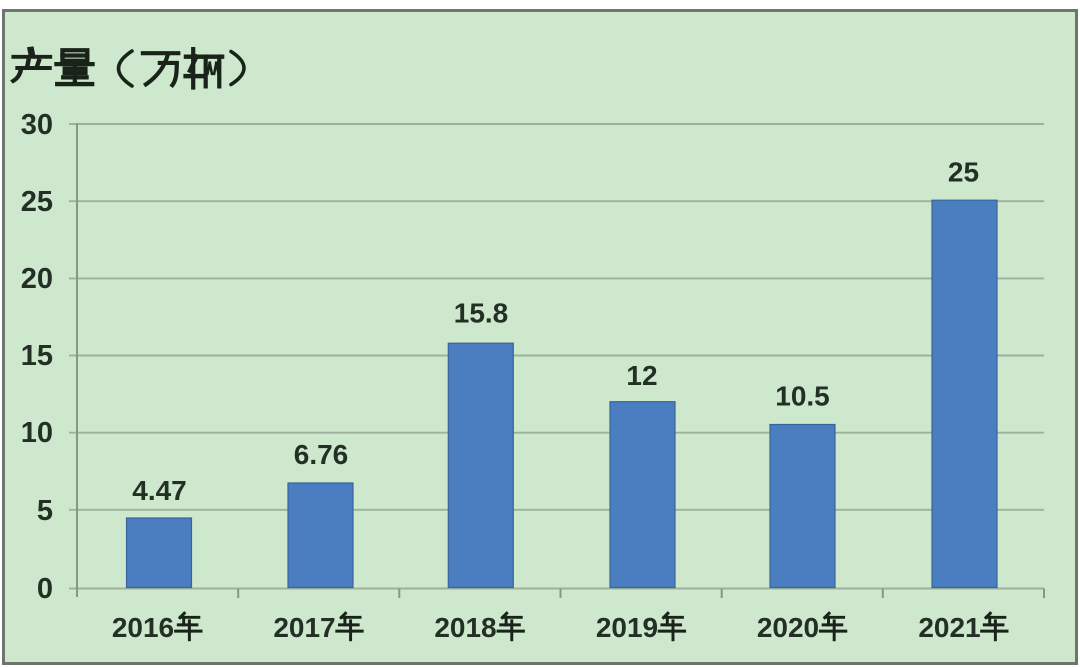  Describe the element at coordinates (481, 313) in the screenshot. I see `svg-text: 15.8` at that location.